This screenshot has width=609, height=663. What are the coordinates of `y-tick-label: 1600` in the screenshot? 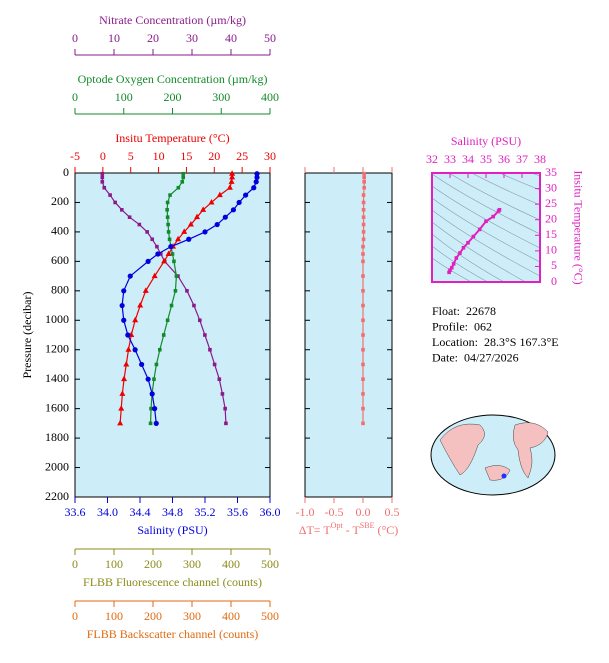 It's located at (57, 407).